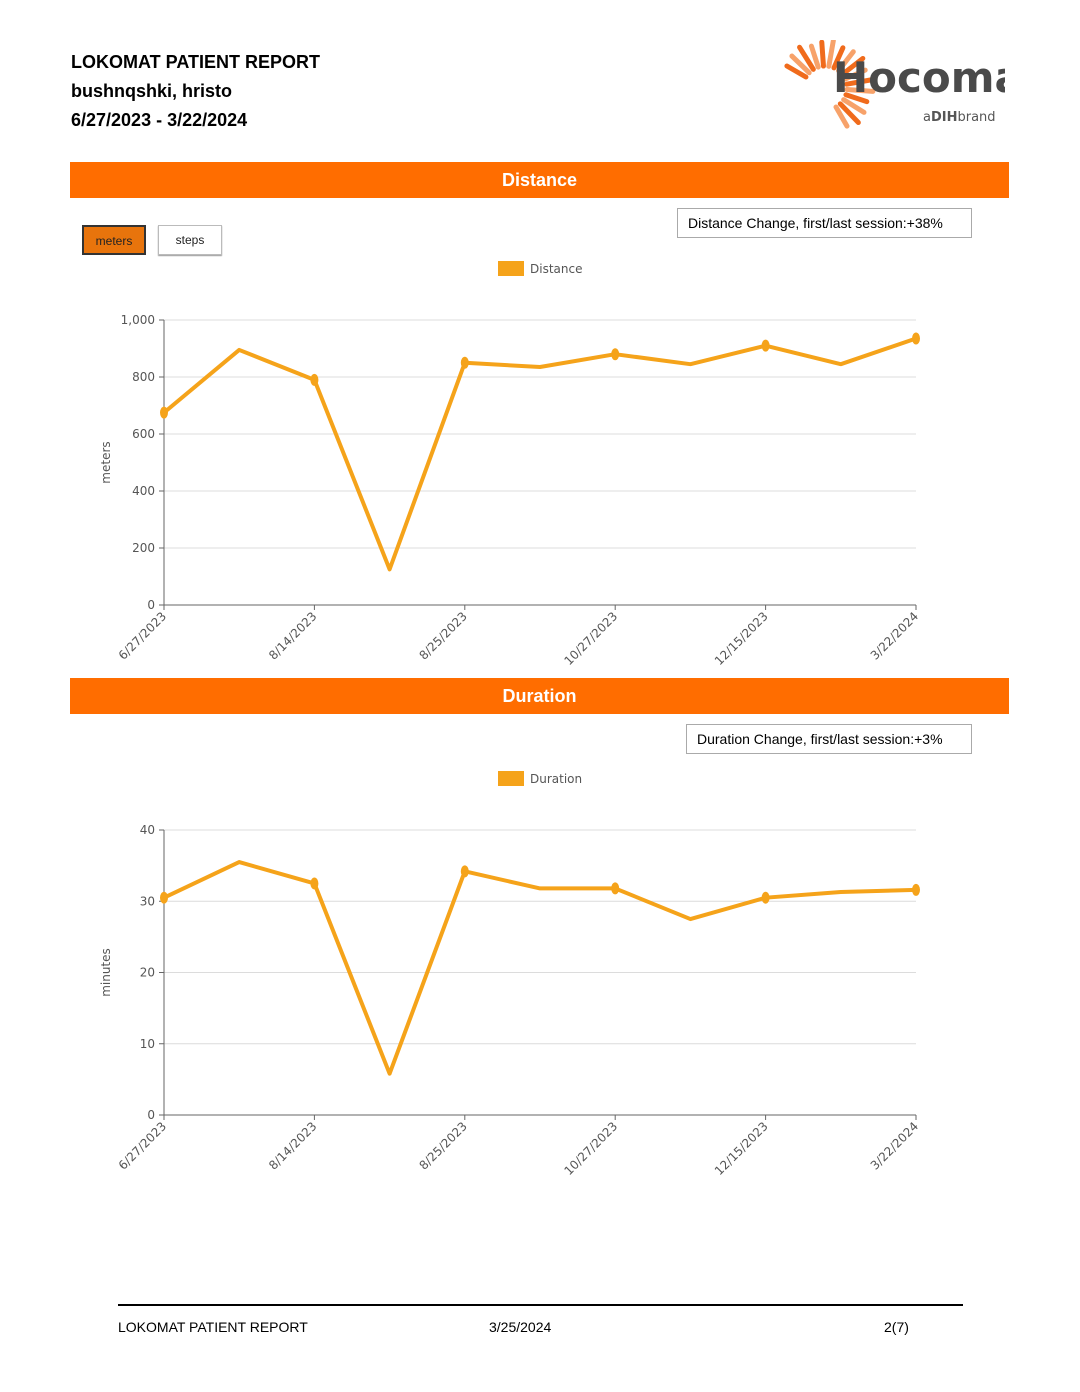  Describe the element at coordinates (138, 320) in the screenshot. I see `y-tick-label: 1,000` at that location.